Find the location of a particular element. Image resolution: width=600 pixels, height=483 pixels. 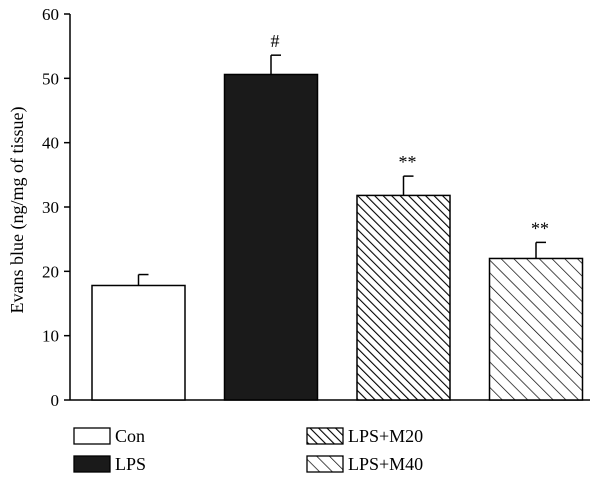

bar-con is located at coordinates (138, 342).